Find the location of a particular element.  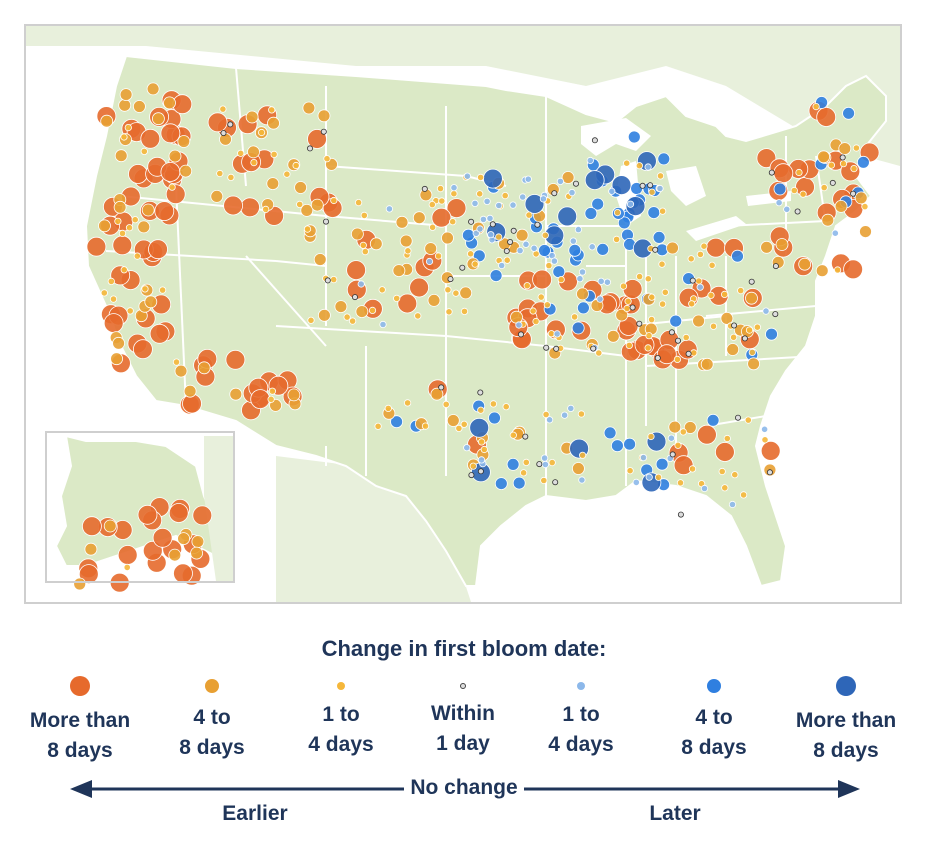

lake-huron is located at coordinates (686, 186).